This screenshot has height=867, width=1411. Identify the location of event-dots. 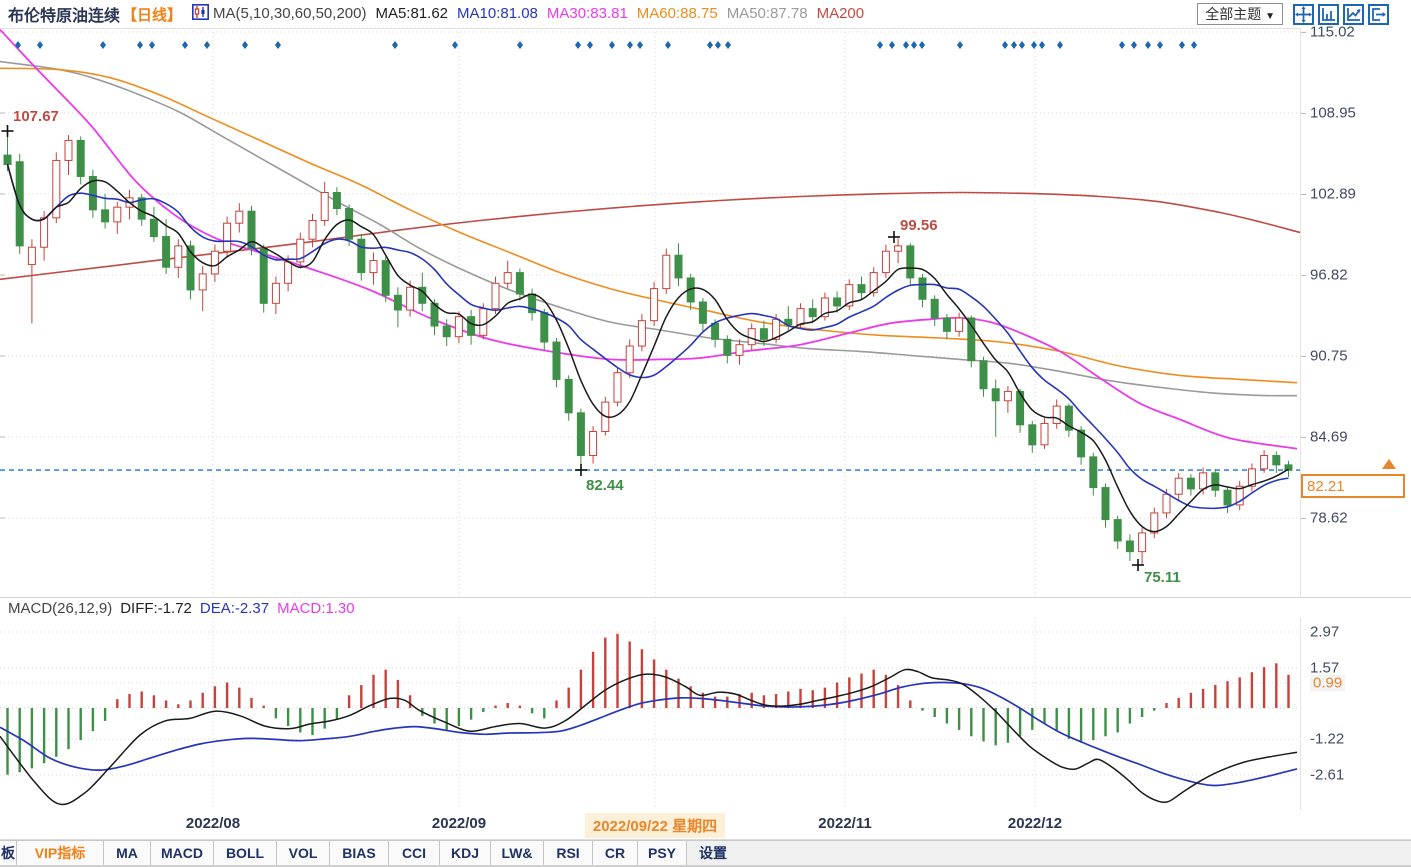
(606, 45).